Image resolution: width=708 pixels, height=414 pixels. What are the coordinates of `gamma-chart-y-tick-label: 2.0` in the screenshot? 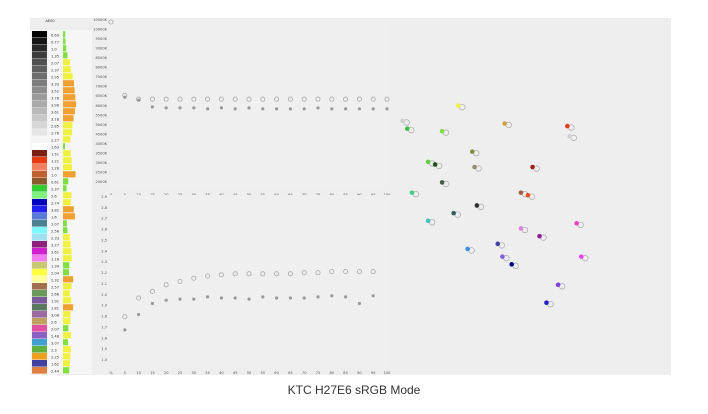 It's located at (104, 295).